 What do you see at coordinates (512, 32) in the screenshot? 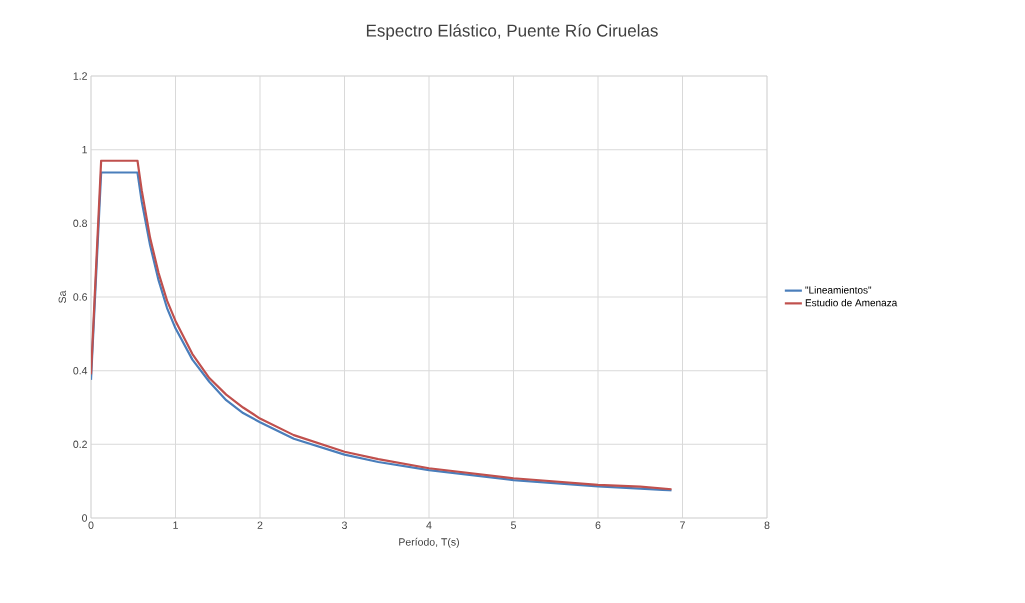
I see `chart-title: Espectro Elástico, Puente Río Ciruelas` at bounding box center [512, 32].